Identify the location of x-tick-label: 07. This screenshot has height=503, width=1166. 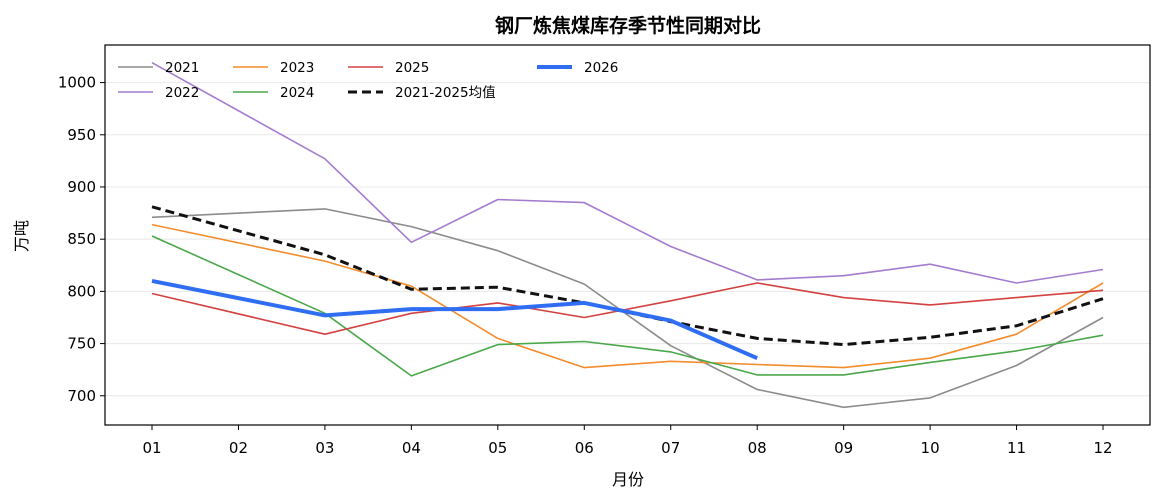
(670, 448).